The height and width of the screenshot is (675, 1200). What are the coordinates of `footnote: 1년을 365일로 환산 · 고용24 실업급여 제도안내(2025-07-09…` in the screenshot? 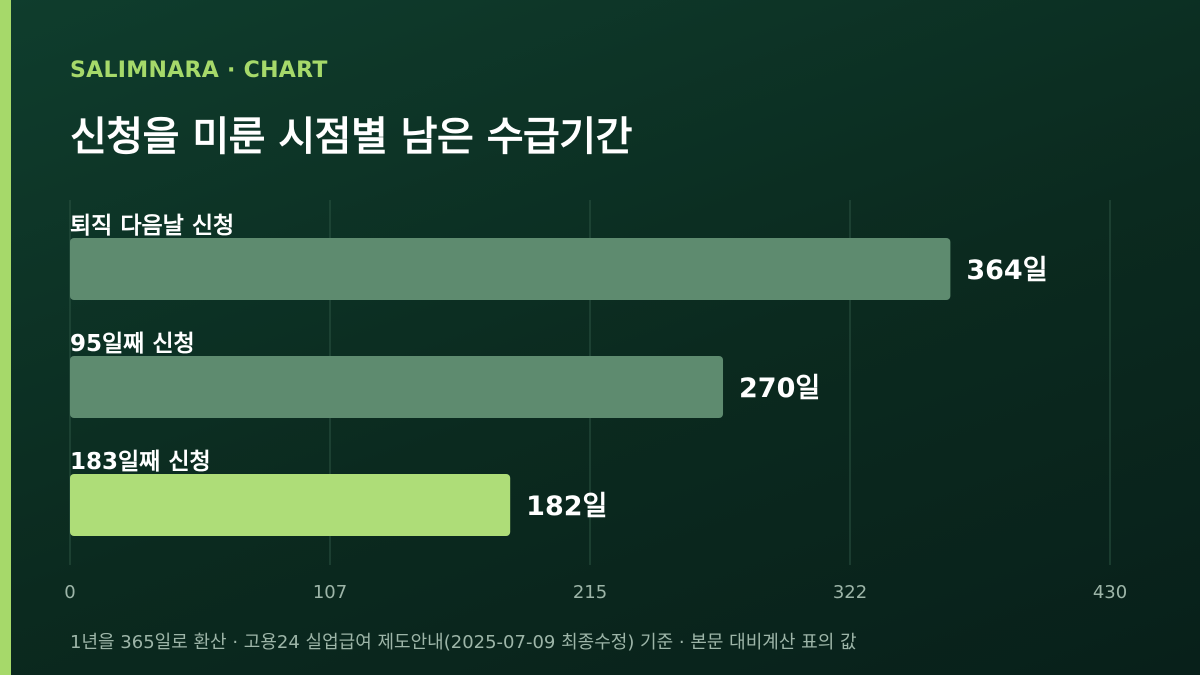 It's located at (463, 642).